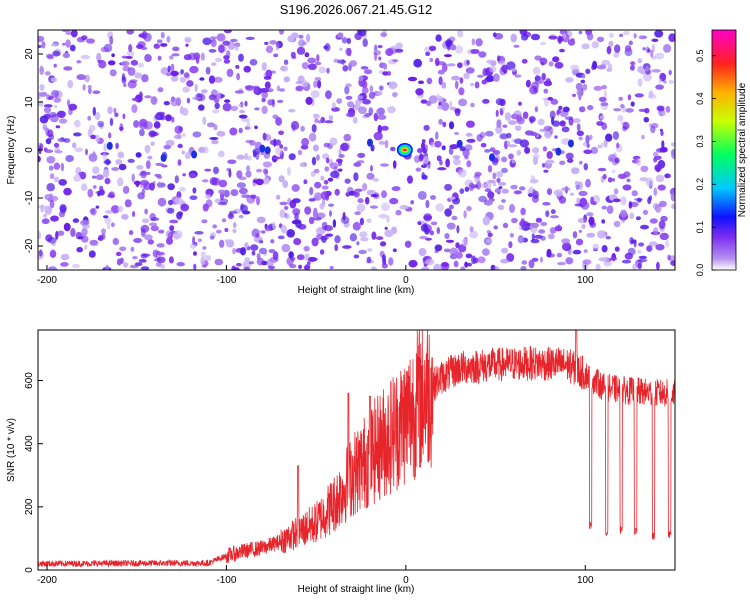 This screenshot has height=600, width=750. Describe the element at coordinates (47, 580) in the screenshot. I see `line-x-tick-label: -200` at that location.